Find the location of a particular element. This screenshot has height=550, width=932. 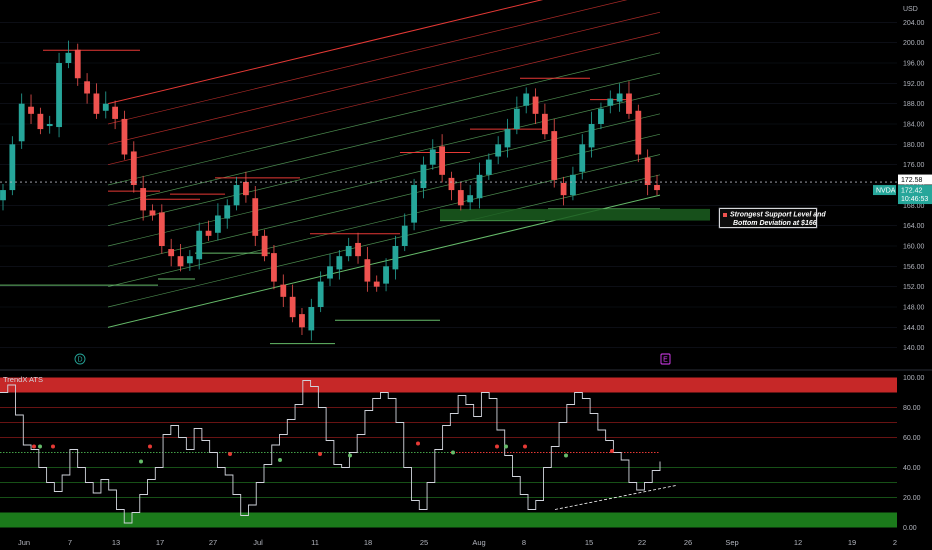

nvda-price-tag is located at coordinates (915, 195).